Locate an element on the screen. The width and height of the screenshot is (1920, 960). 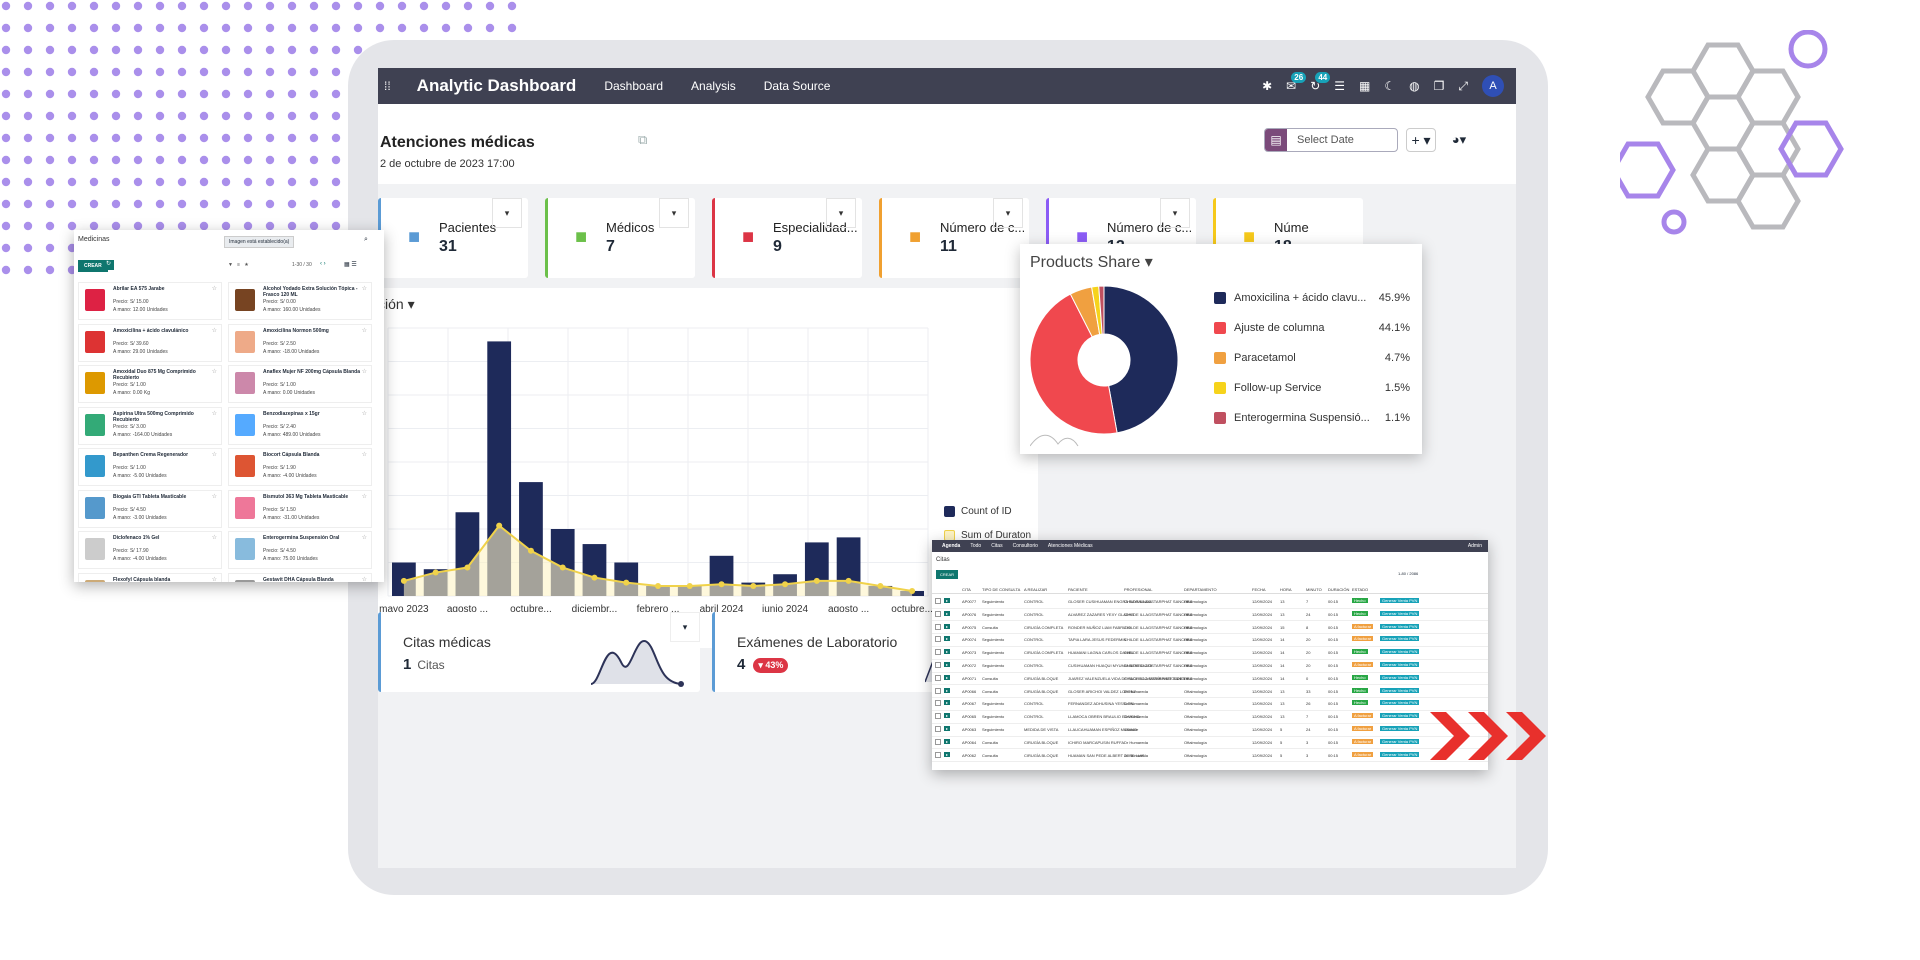
citas-card: Citas médicas 1 Citas ▾ is located at coordinates (539, 652).